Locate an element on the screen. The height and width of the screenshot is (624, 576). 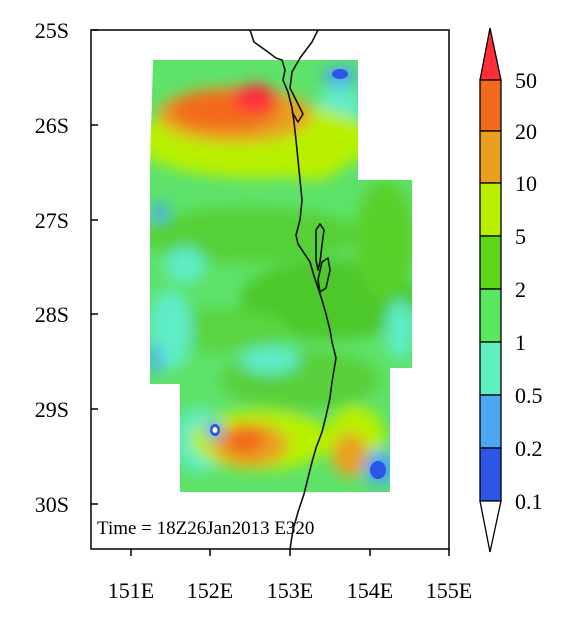
lon-label: 153E is located at coordinates (290, 590).